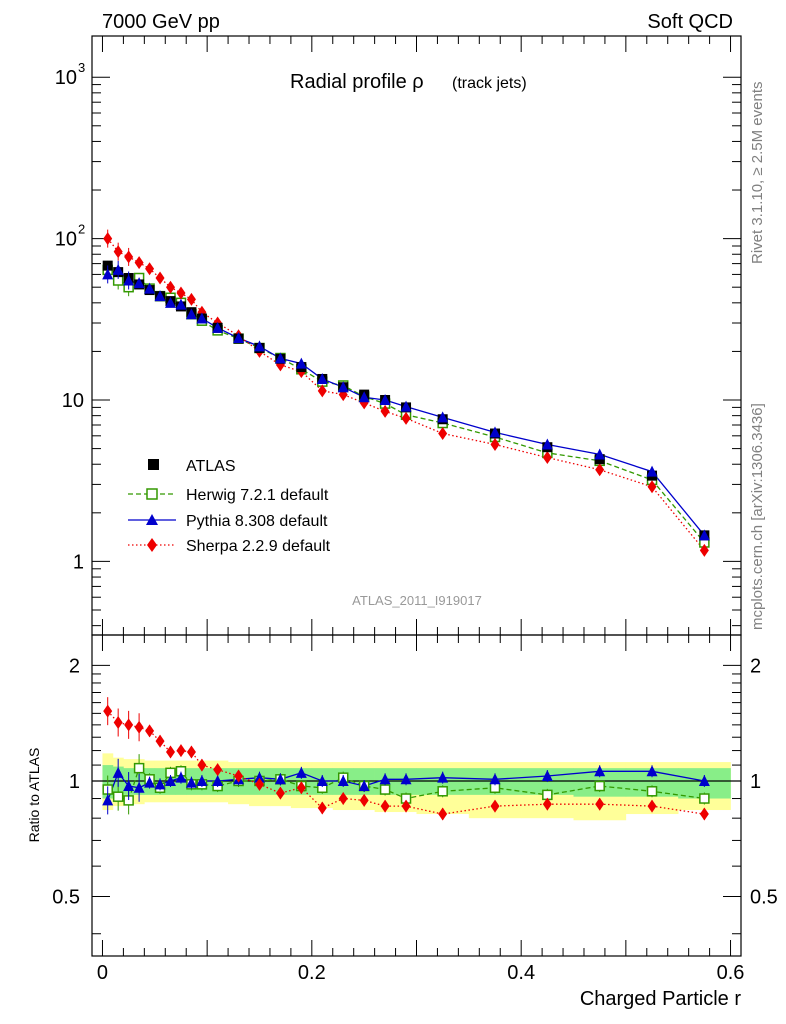  I want to click on ratio-y-tick-label-right: 2, so click(755, 666).